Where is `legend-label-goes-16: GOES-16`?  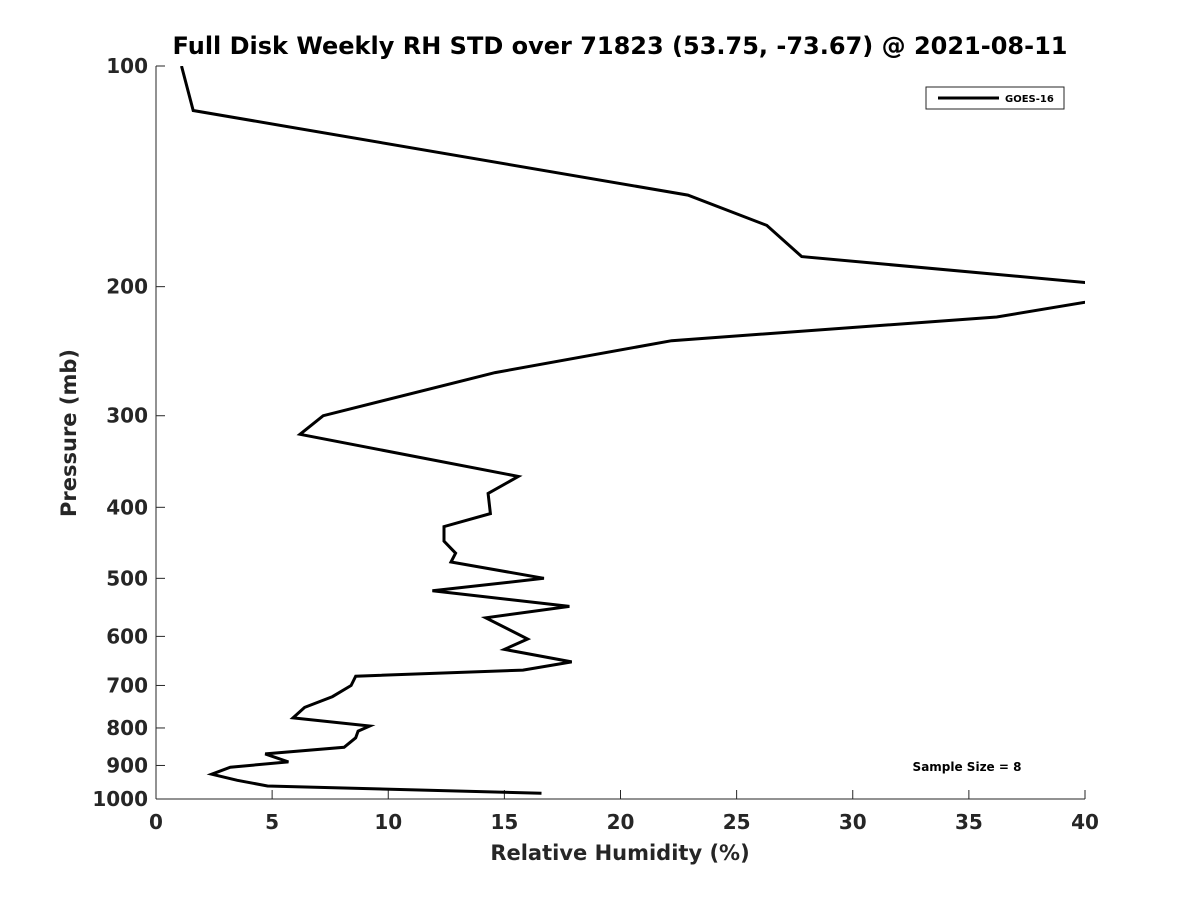
legend-label-goes-16: GOES-16 is located at coordinates (1029, 99).